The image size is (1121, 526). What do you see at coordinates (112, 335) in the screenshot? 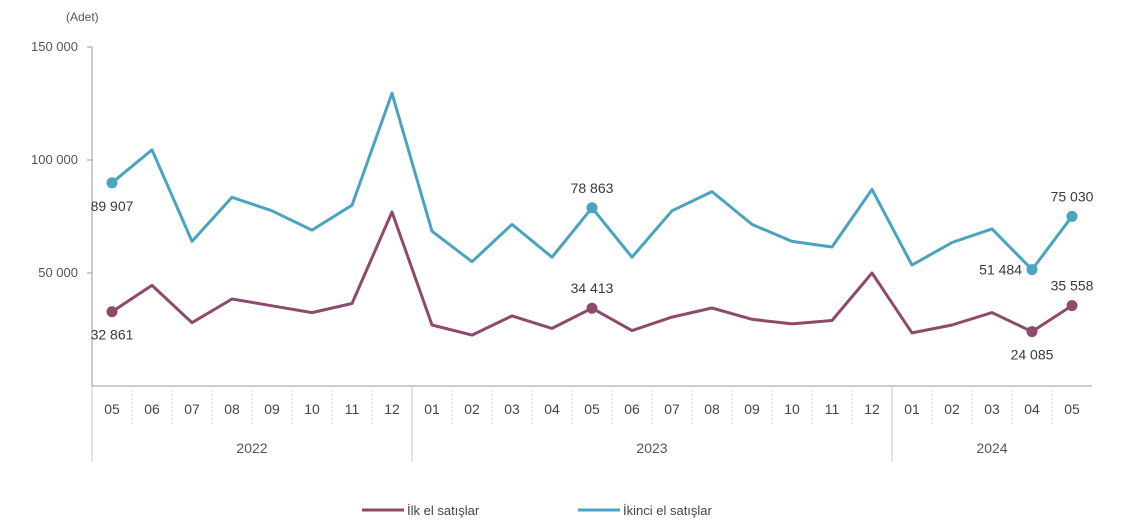
I see `data-label: 32 861` at bounding box center [112, 335].